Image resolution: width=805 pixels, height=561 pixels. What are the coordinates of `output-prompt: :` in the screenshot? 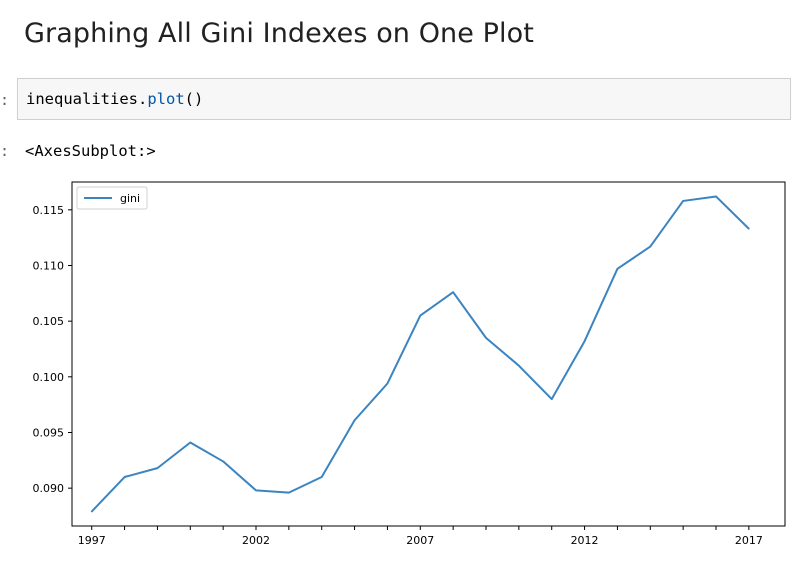 It's located at (5, 151).